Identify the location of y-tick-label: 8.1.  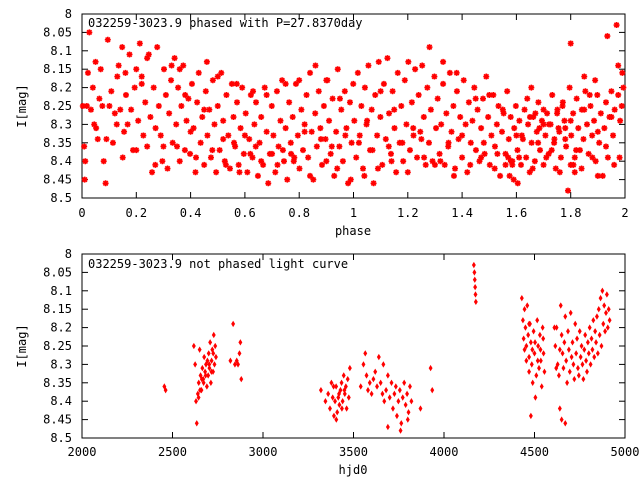
(61, 51).